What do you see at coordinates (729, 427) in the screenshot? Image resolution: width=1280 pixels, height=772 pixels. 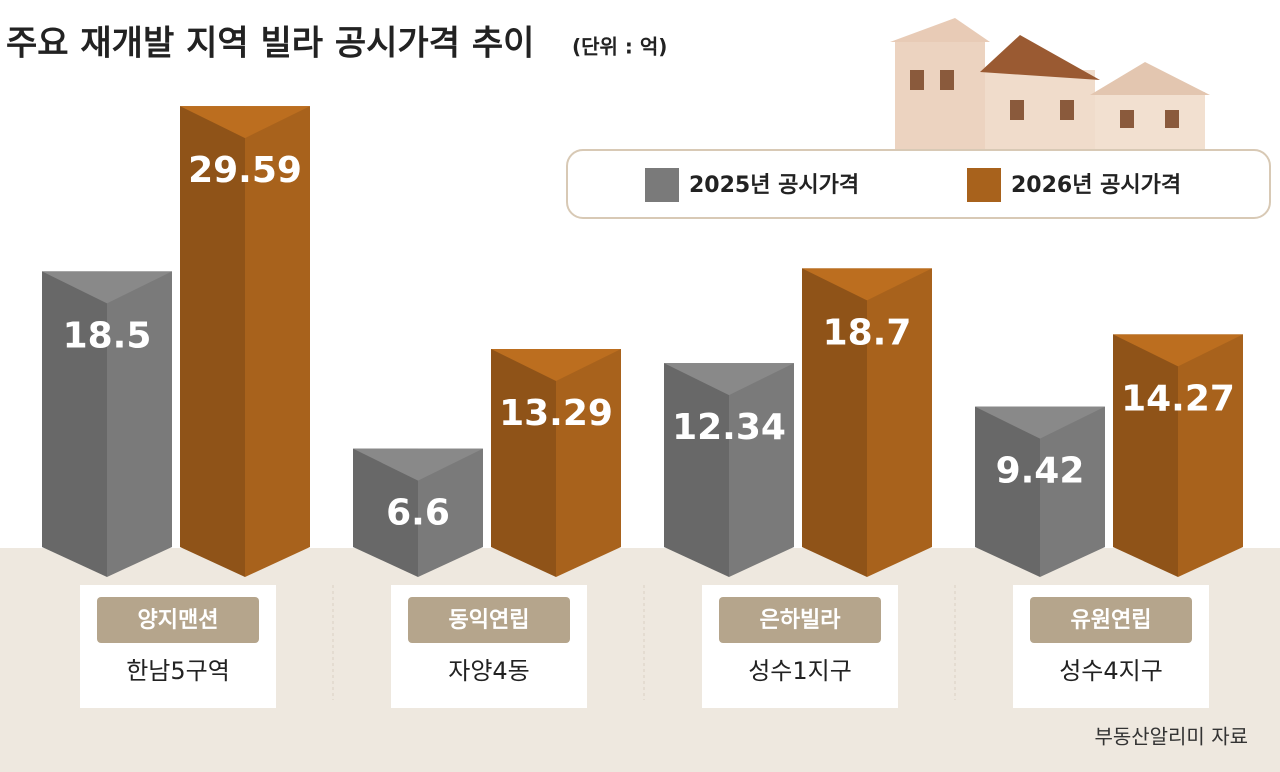 I see `value-label: 12.34` at bounding box center [729, 427].